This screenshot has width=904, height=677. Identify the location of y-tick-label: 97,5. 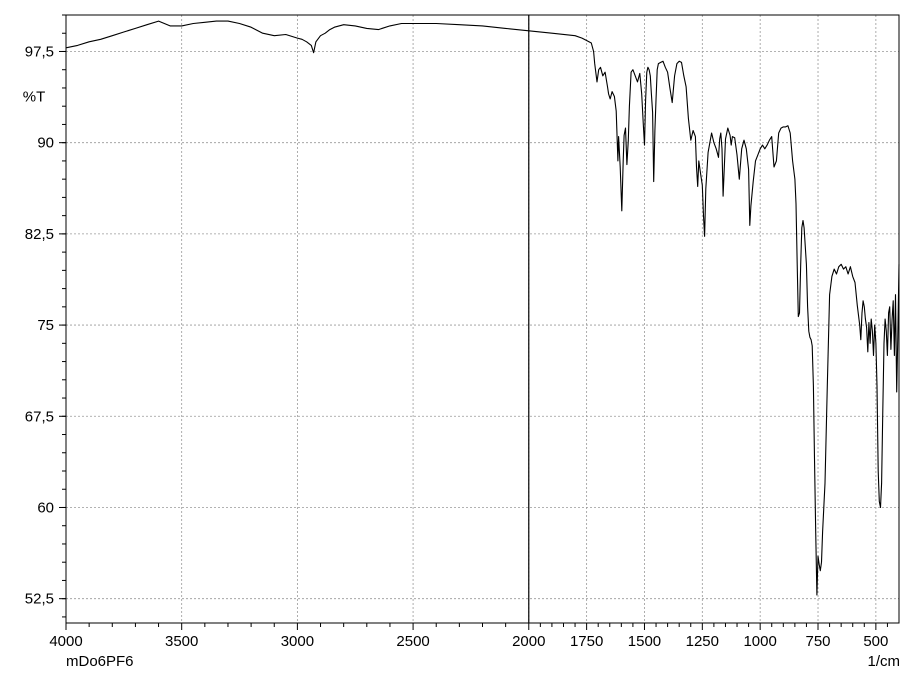
(39, 51).